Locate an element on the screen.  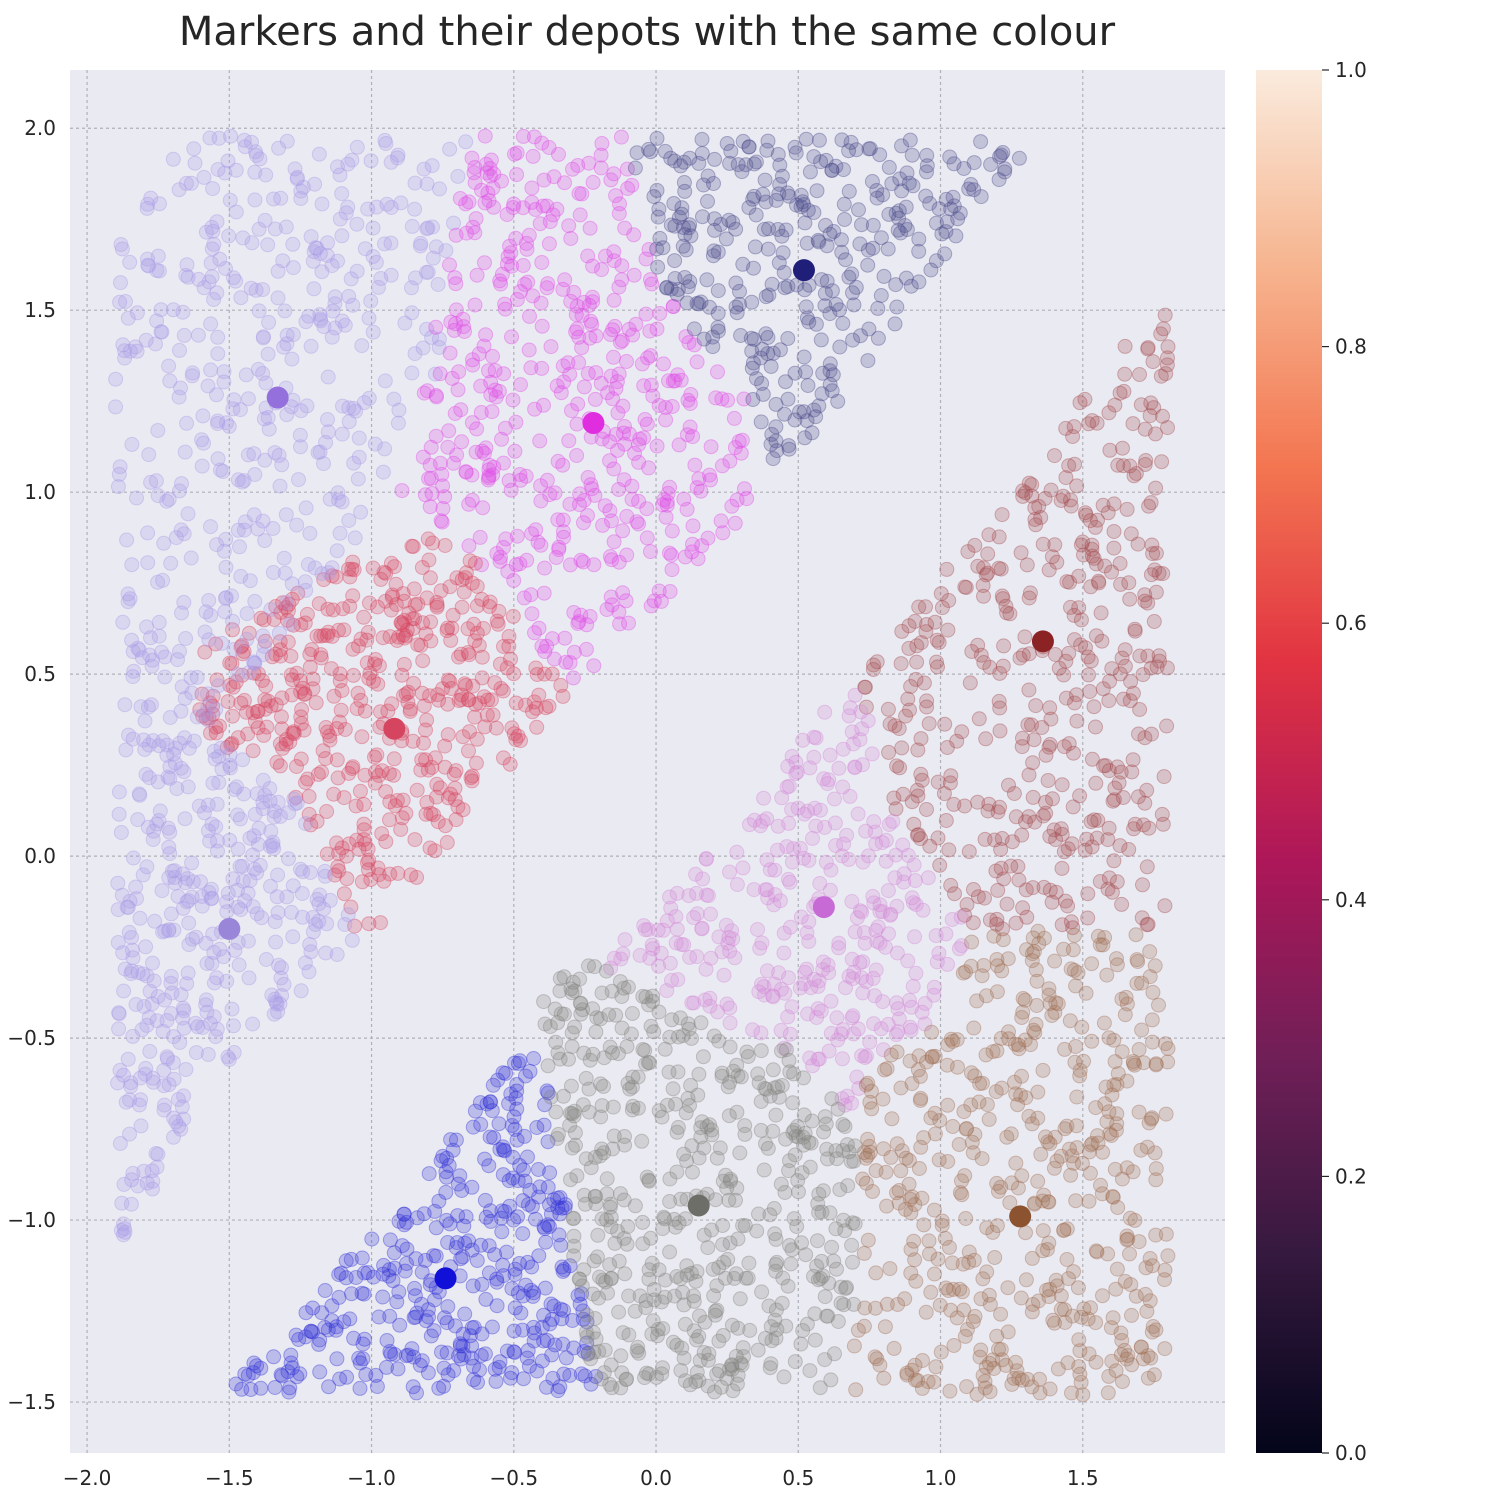
y-tick-label: 2.0 is located at coordinates (40, 128).